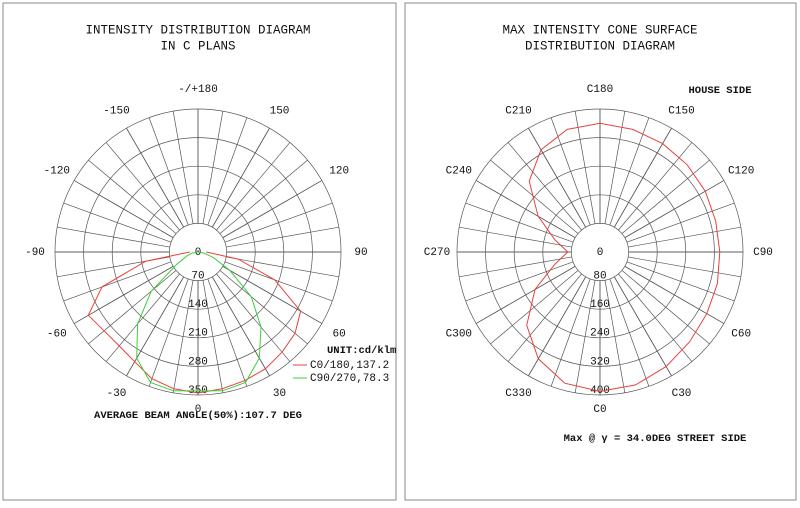 The image size is (800, 508). What do you see at coordinates (459, 334) in the screenshot?
I see `angle-label: C300` at bounding box center [459, 334].